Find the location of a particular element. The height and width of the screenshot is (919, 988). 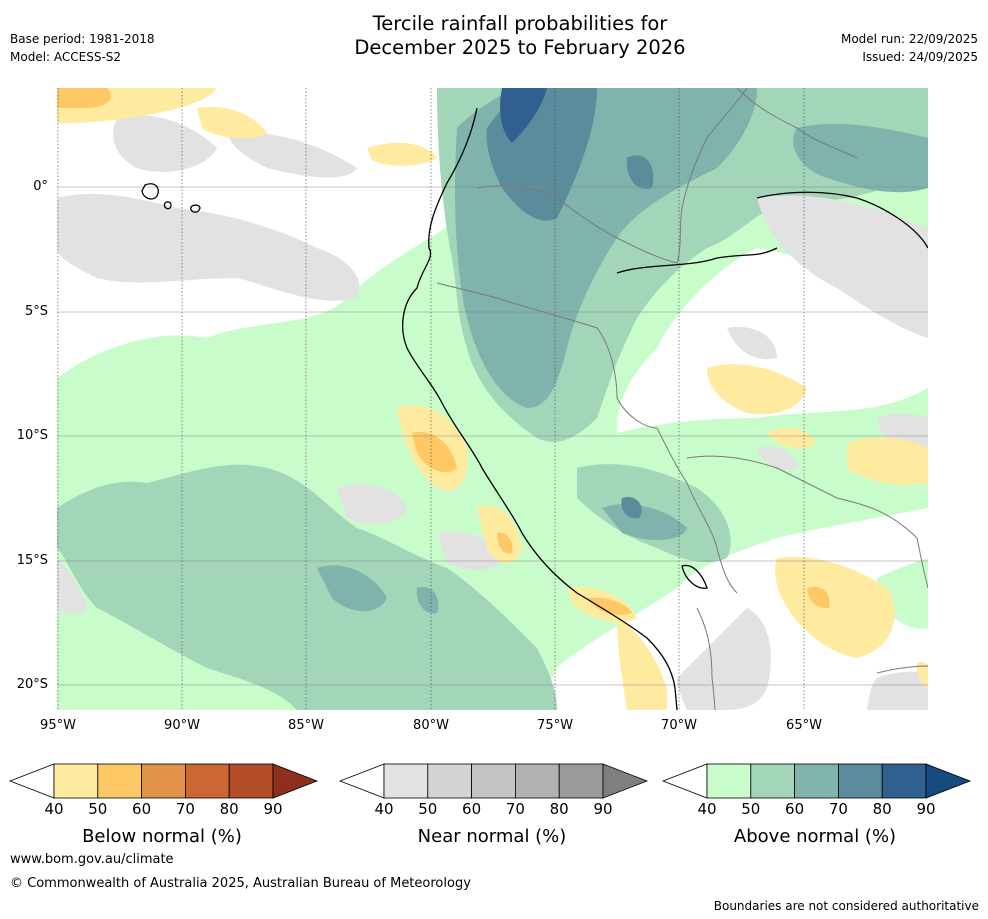

near-normal-legend-title: Near normal (%) is located at coordinates (492, 836).